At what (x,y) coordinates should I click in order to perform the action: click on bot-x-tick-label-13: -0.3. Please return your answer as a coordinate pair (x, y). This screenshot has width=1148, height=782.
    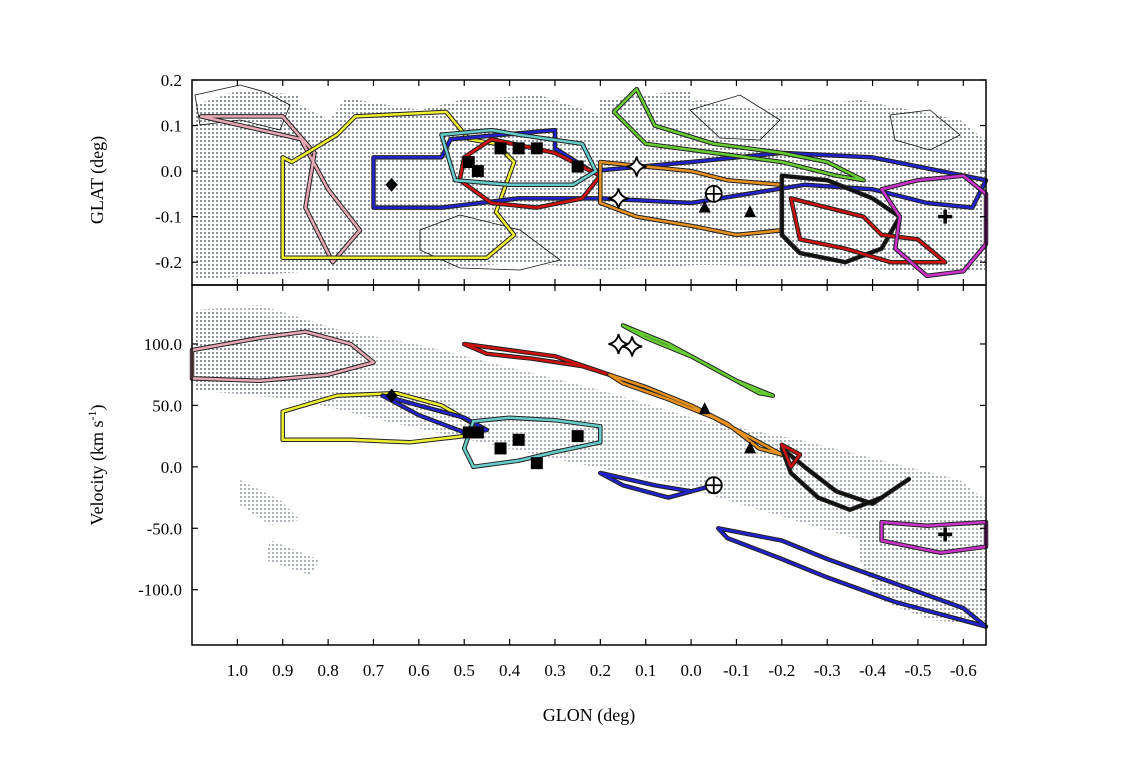
    Looking at the image, I should click on (827, 670).